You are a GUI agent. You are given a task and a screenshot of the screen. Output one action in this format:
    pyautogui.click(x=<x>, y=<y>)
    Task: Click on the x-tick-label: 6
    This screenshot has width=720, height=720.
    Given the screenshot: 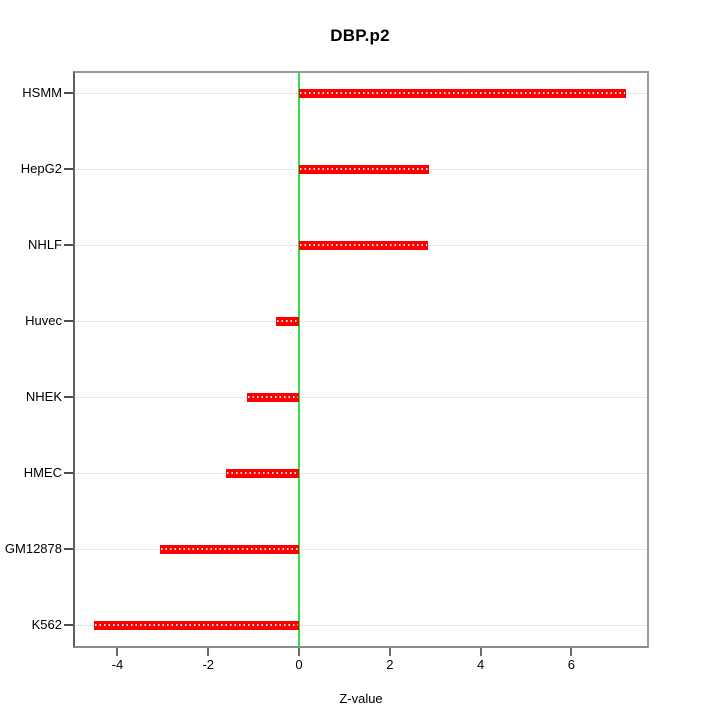 What is the action you would take?
    pyautogui.click(x=571, y=664)
    